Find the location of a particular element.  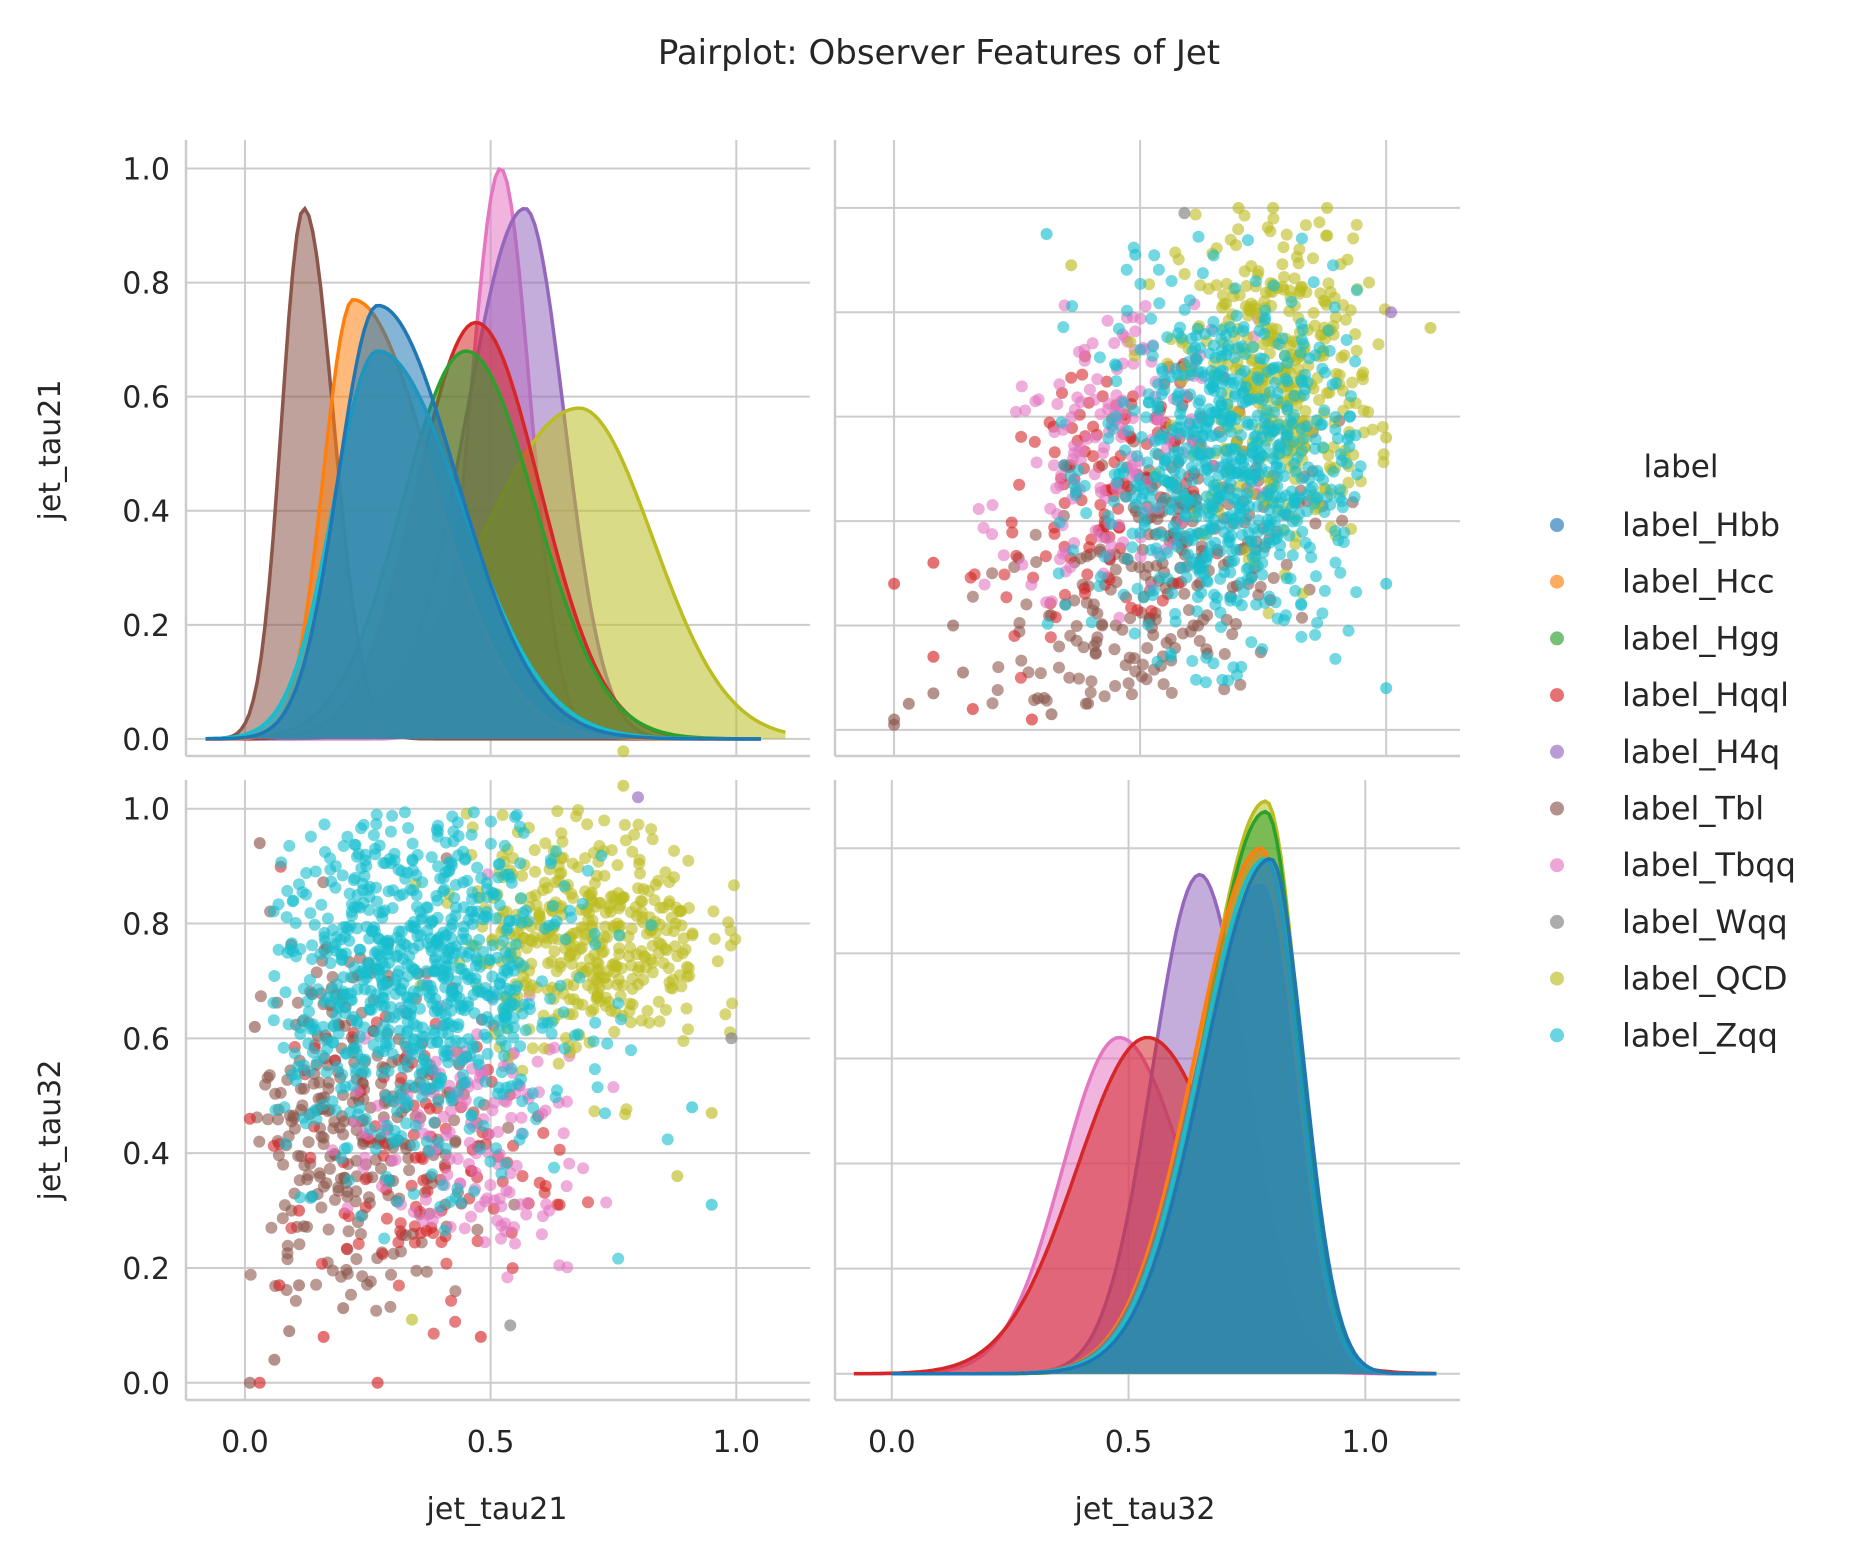

panel-scatter-tau21-vs-tau32 is located at coordinates (497, 1073).